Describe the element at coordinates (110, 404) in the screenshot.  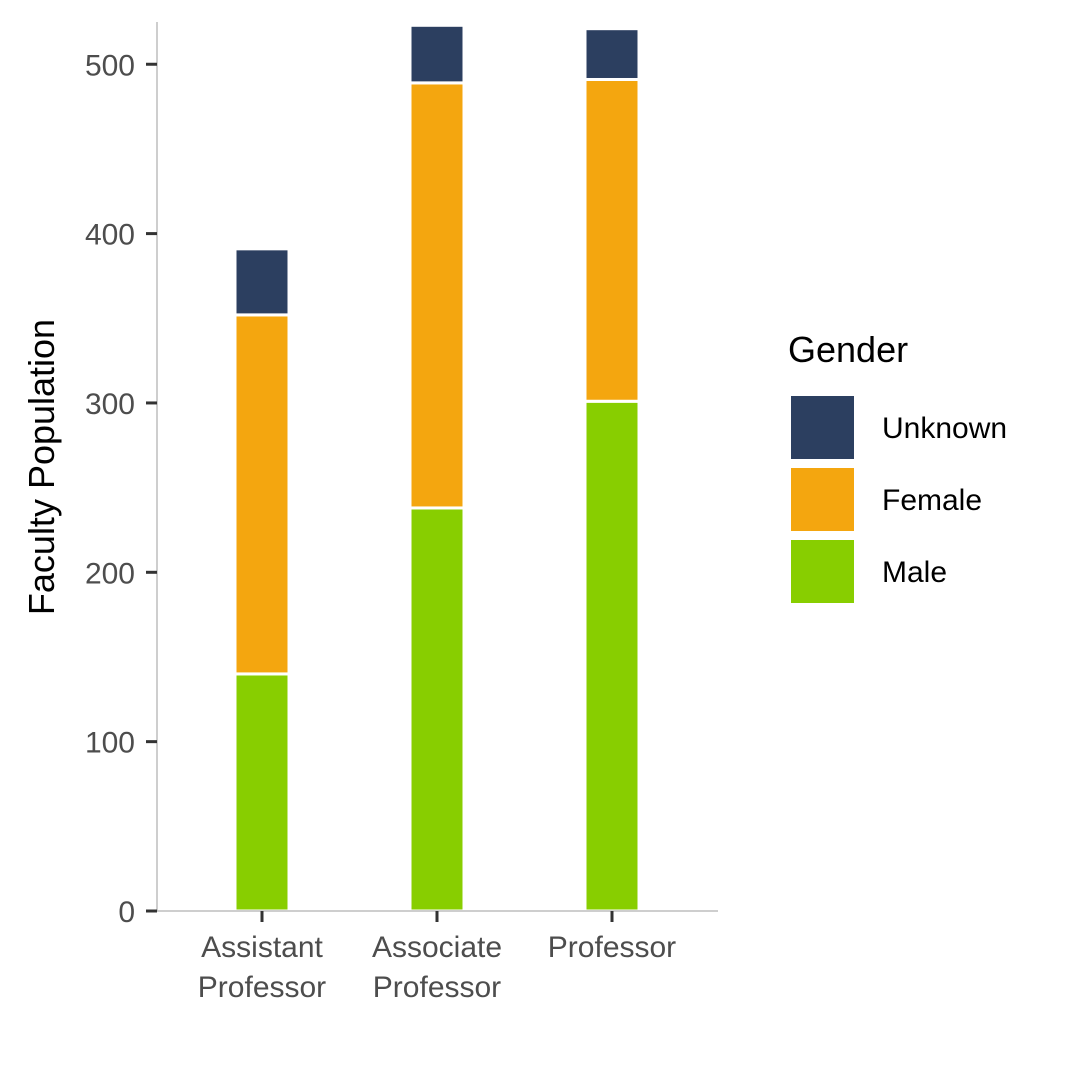
I see `y-tick-label-300: 300` at that location.